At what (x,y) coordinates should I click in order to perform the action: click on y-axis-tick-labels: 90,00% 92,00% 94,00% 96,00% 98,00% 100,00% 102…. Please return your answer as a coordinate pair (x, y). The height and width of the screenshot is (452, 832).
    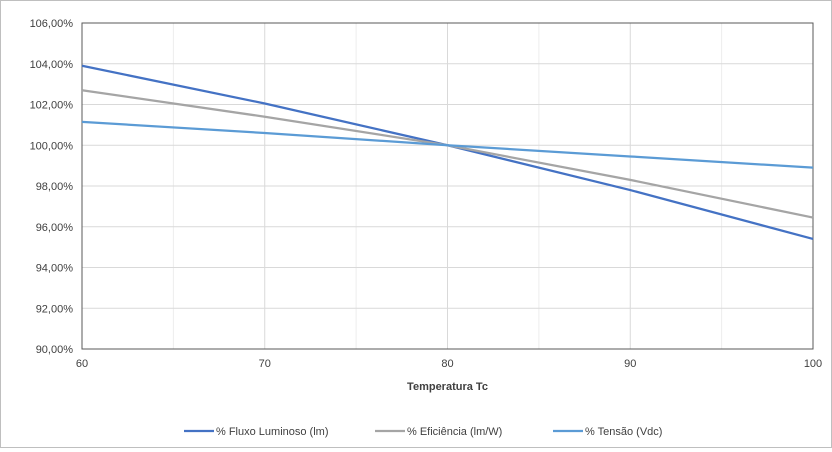
    Looking at the image, I should click on (52, 187).